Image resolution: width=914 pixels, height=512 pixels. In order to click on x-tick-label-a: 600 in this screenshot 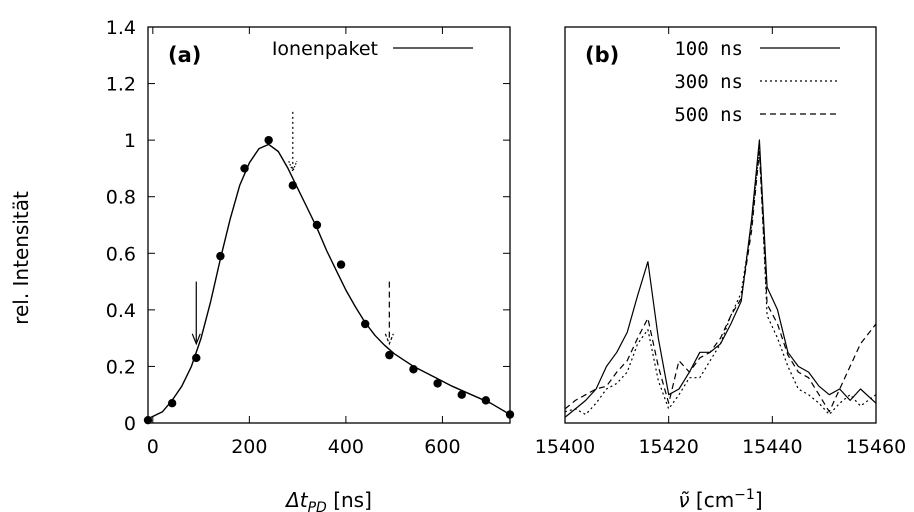, I will do `click(442, 447)`.